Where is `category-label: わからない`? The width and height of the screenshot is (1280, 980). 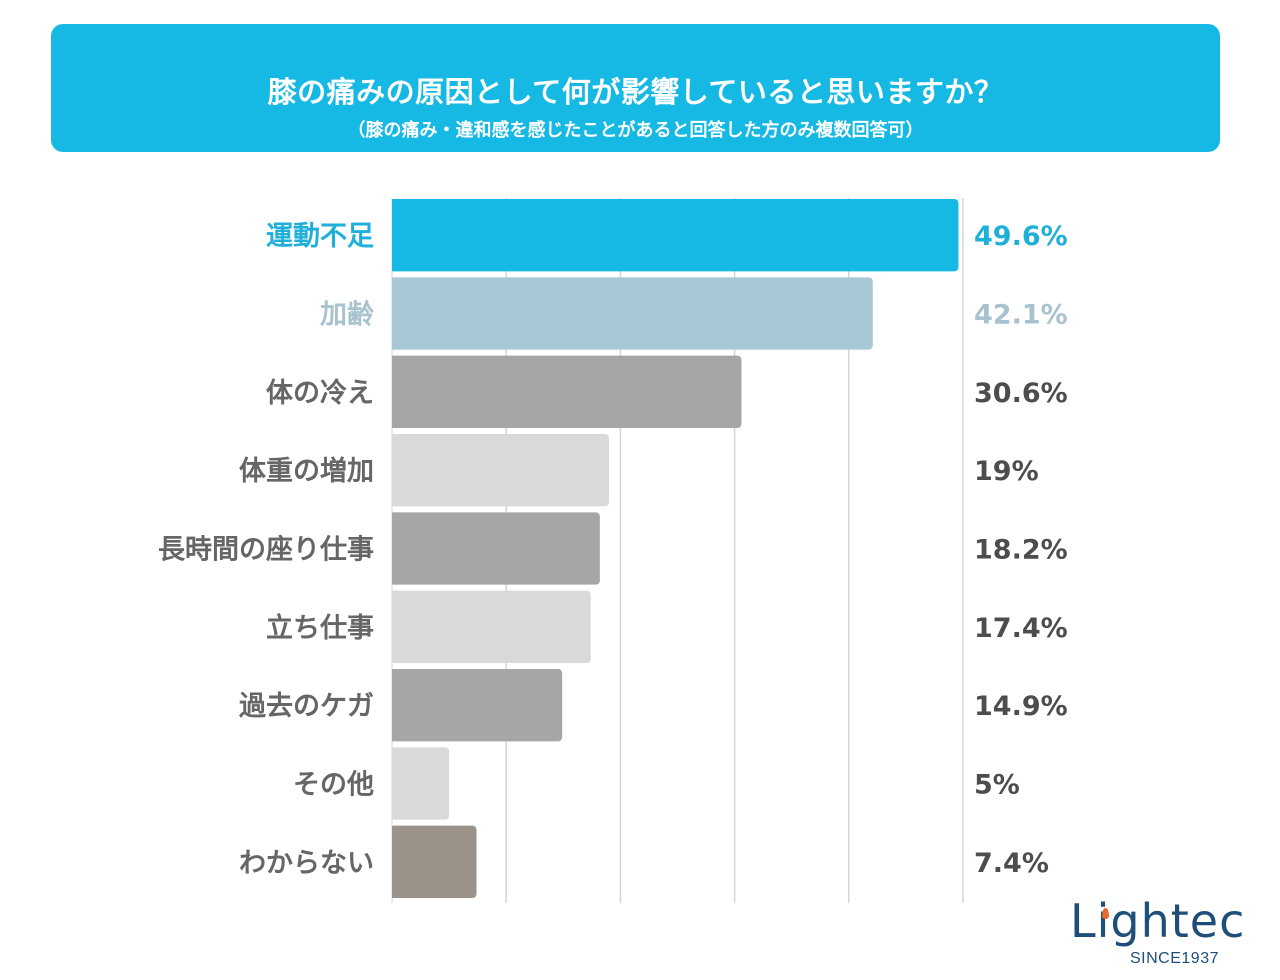 category-label: わからない is located at coordinates (306, 863).